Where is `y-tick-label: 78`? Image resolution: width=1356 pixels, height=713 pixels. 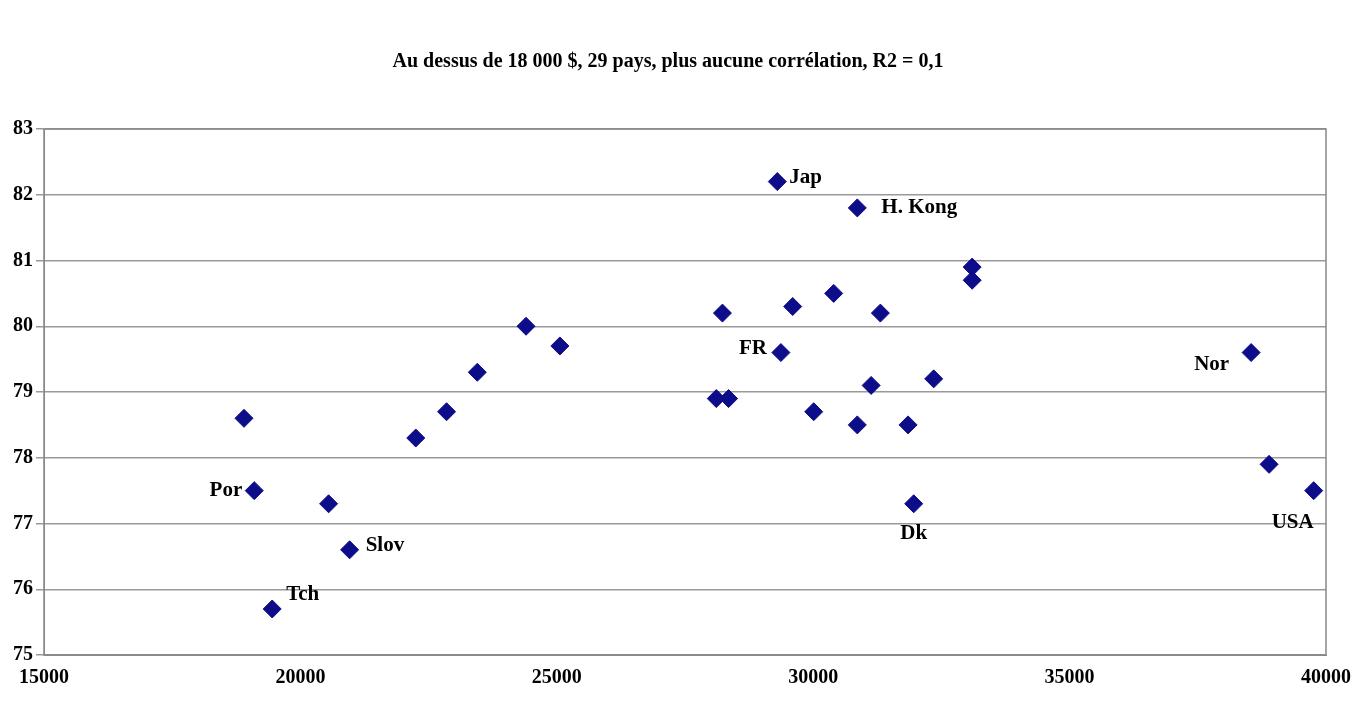 y-tick-label: 78 is located at coordinates (23, 455).